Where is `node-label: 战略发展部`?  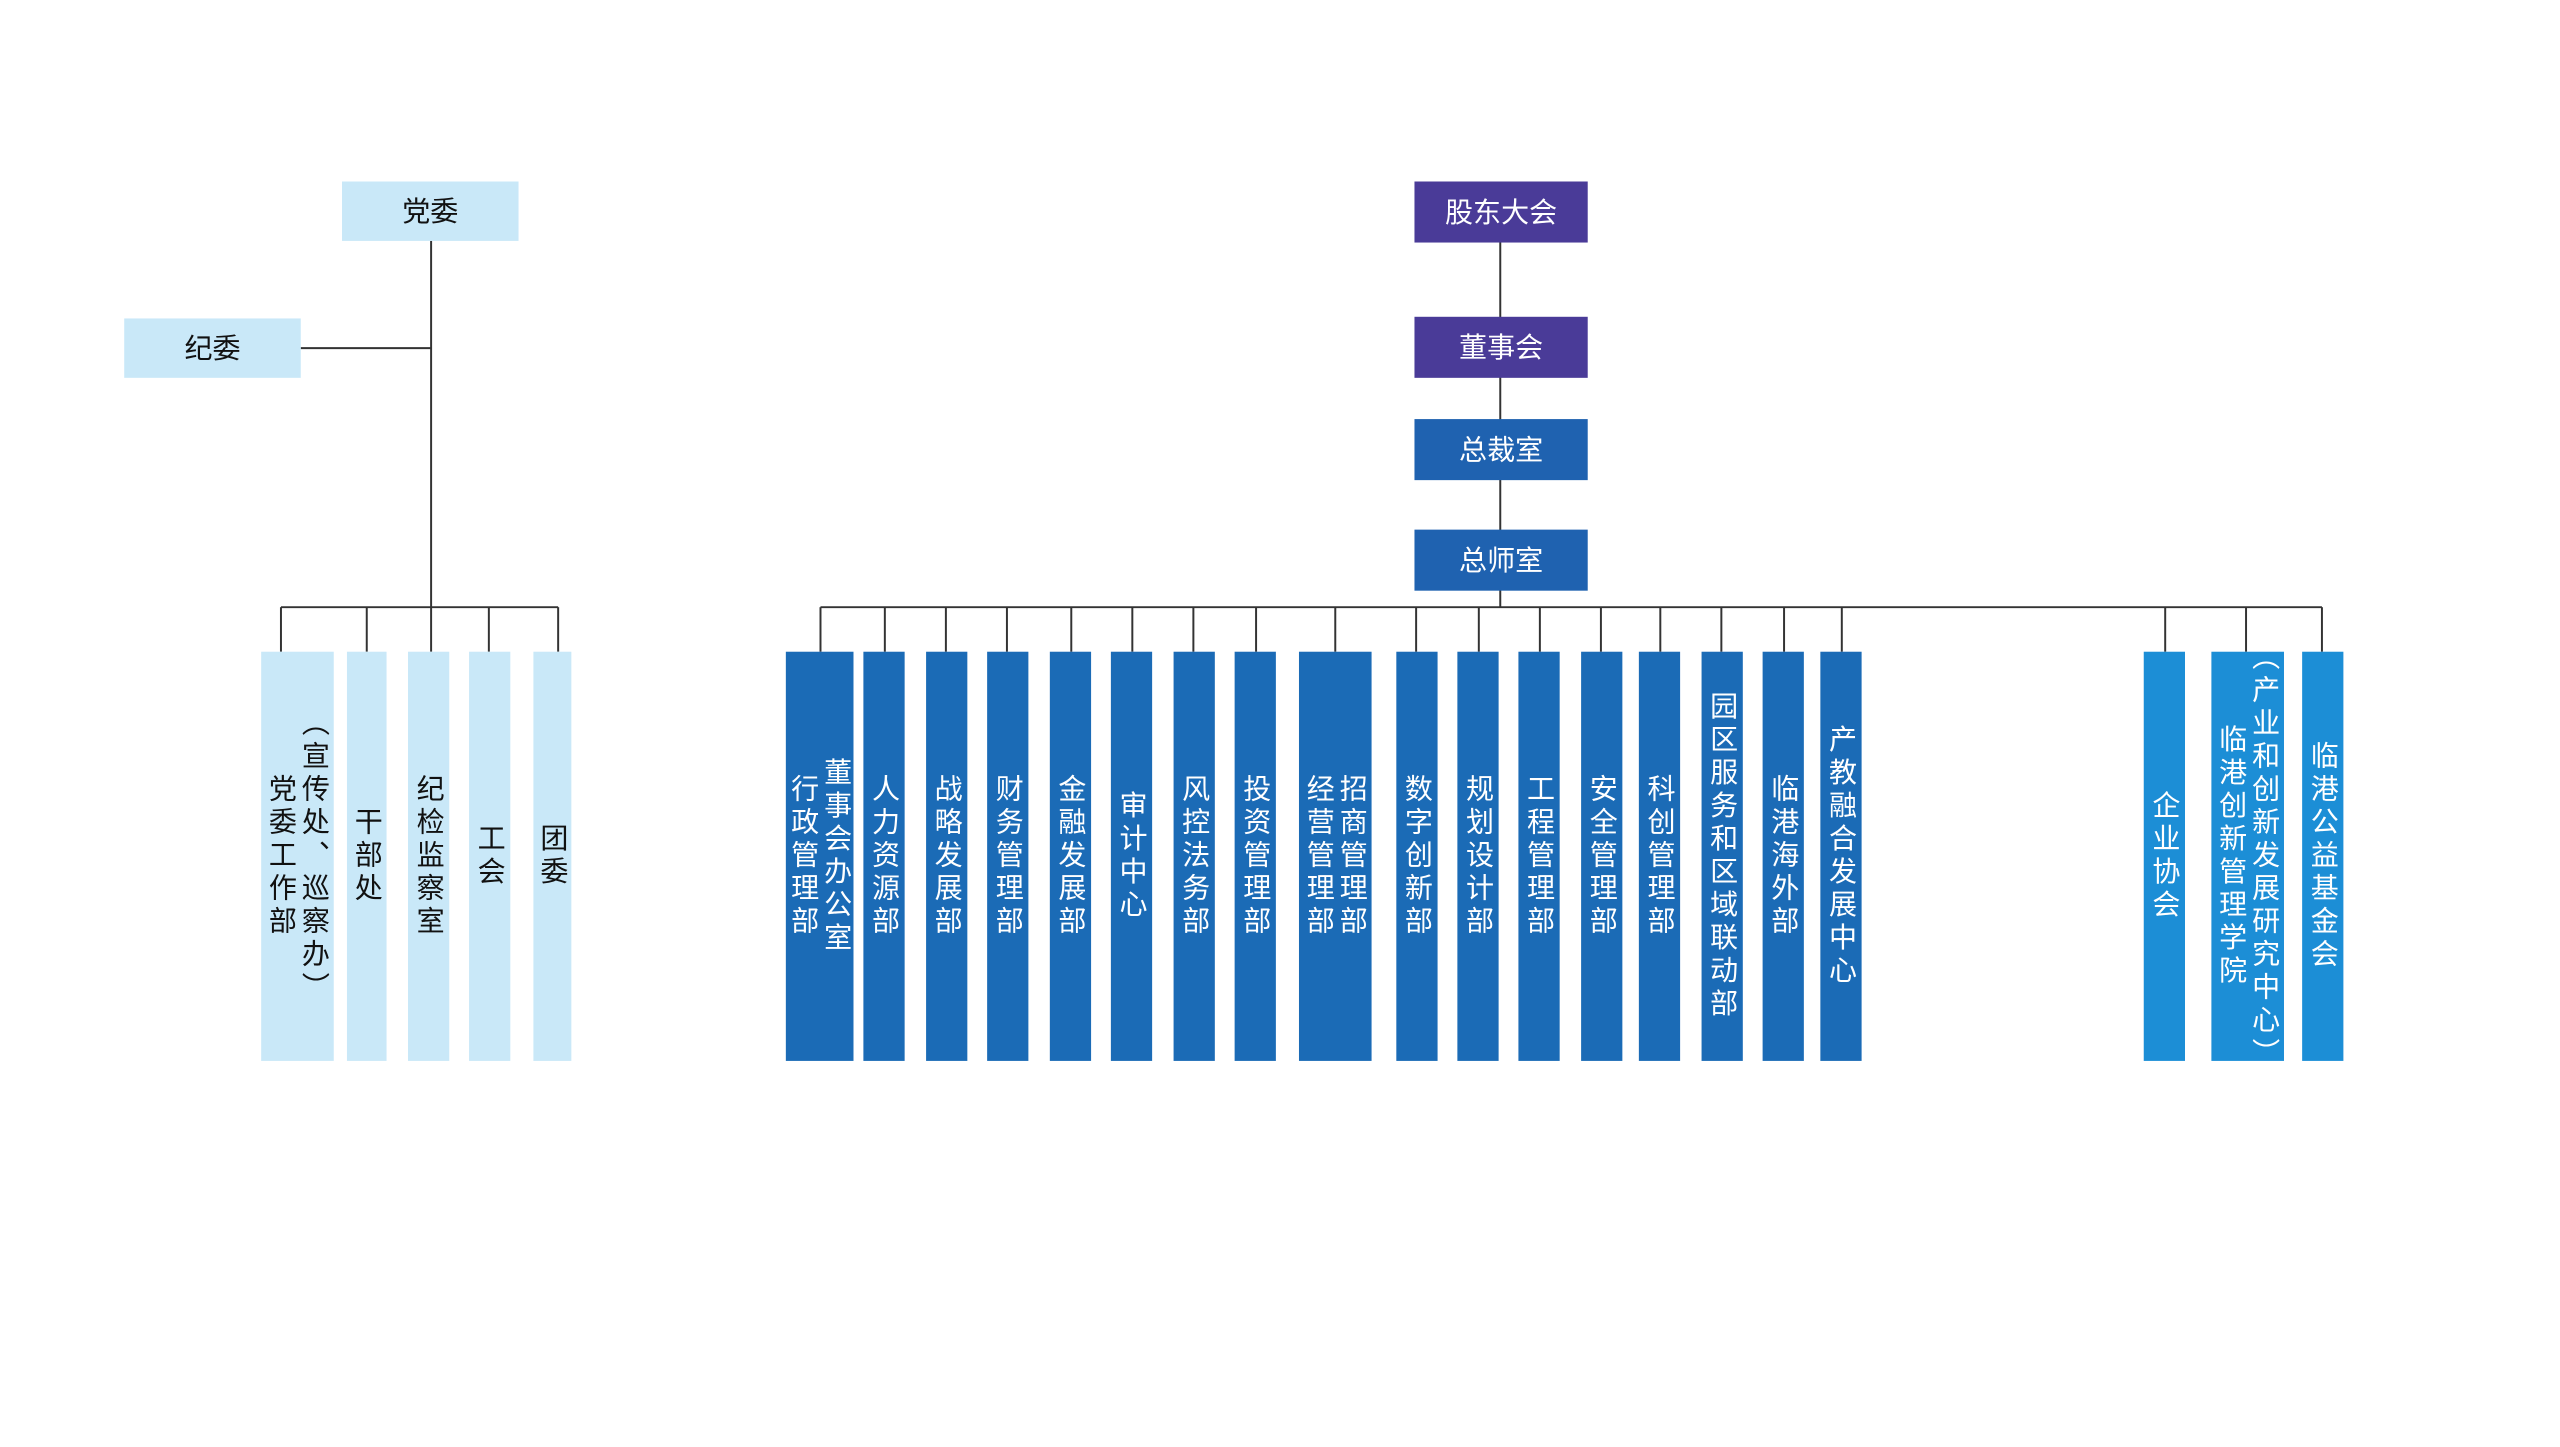 node-label: 战略发展部 is located at coordinates (946, 856).